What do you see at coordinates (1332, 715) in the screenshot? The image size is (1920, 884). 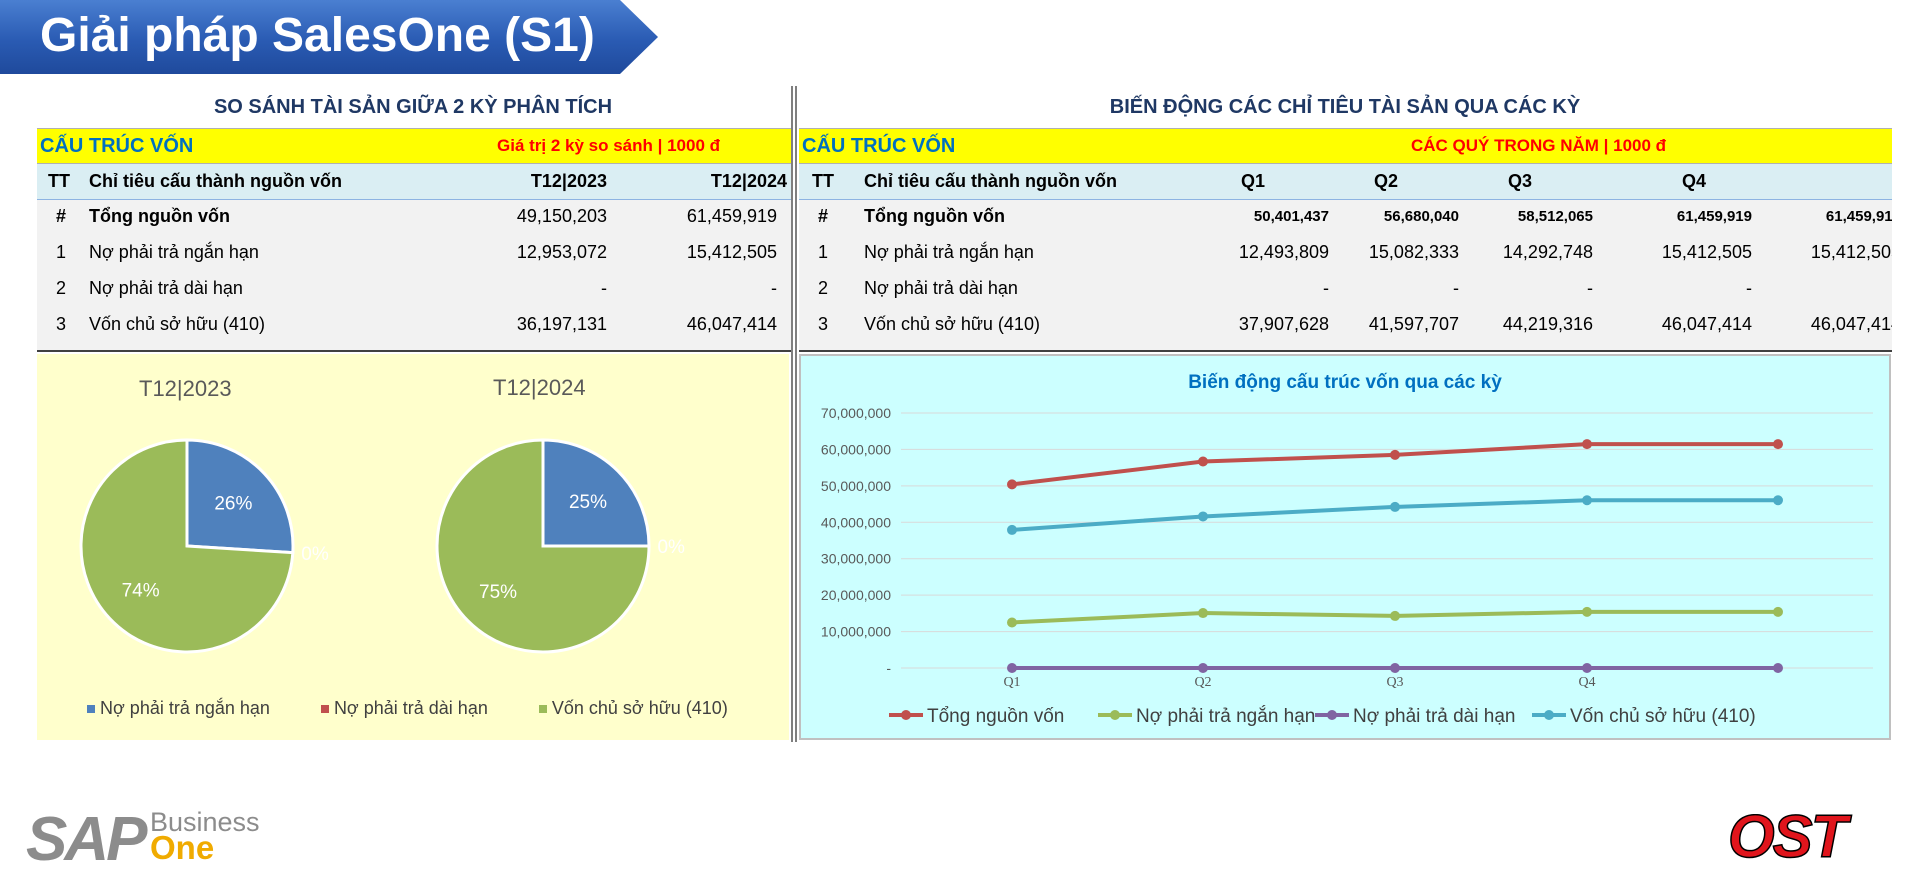 I see `legend-marker` at bounding box center [1332, 715].